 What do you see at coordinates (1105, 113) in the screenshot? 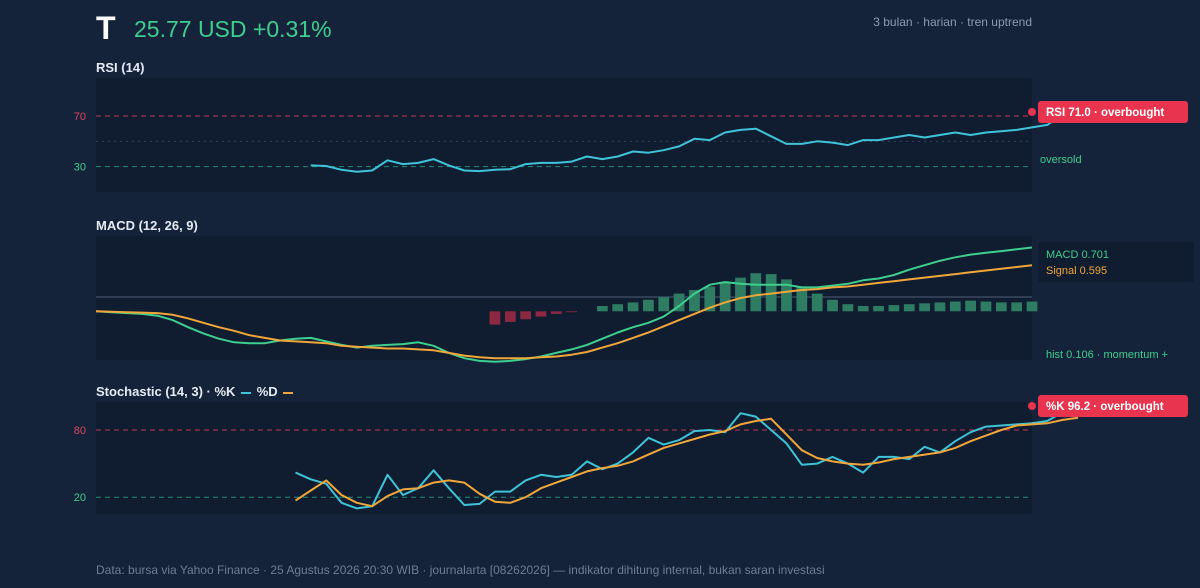
I see `rsi-badge-label: RSI 71.0 · overbought` at bounding box center [1105, 113].